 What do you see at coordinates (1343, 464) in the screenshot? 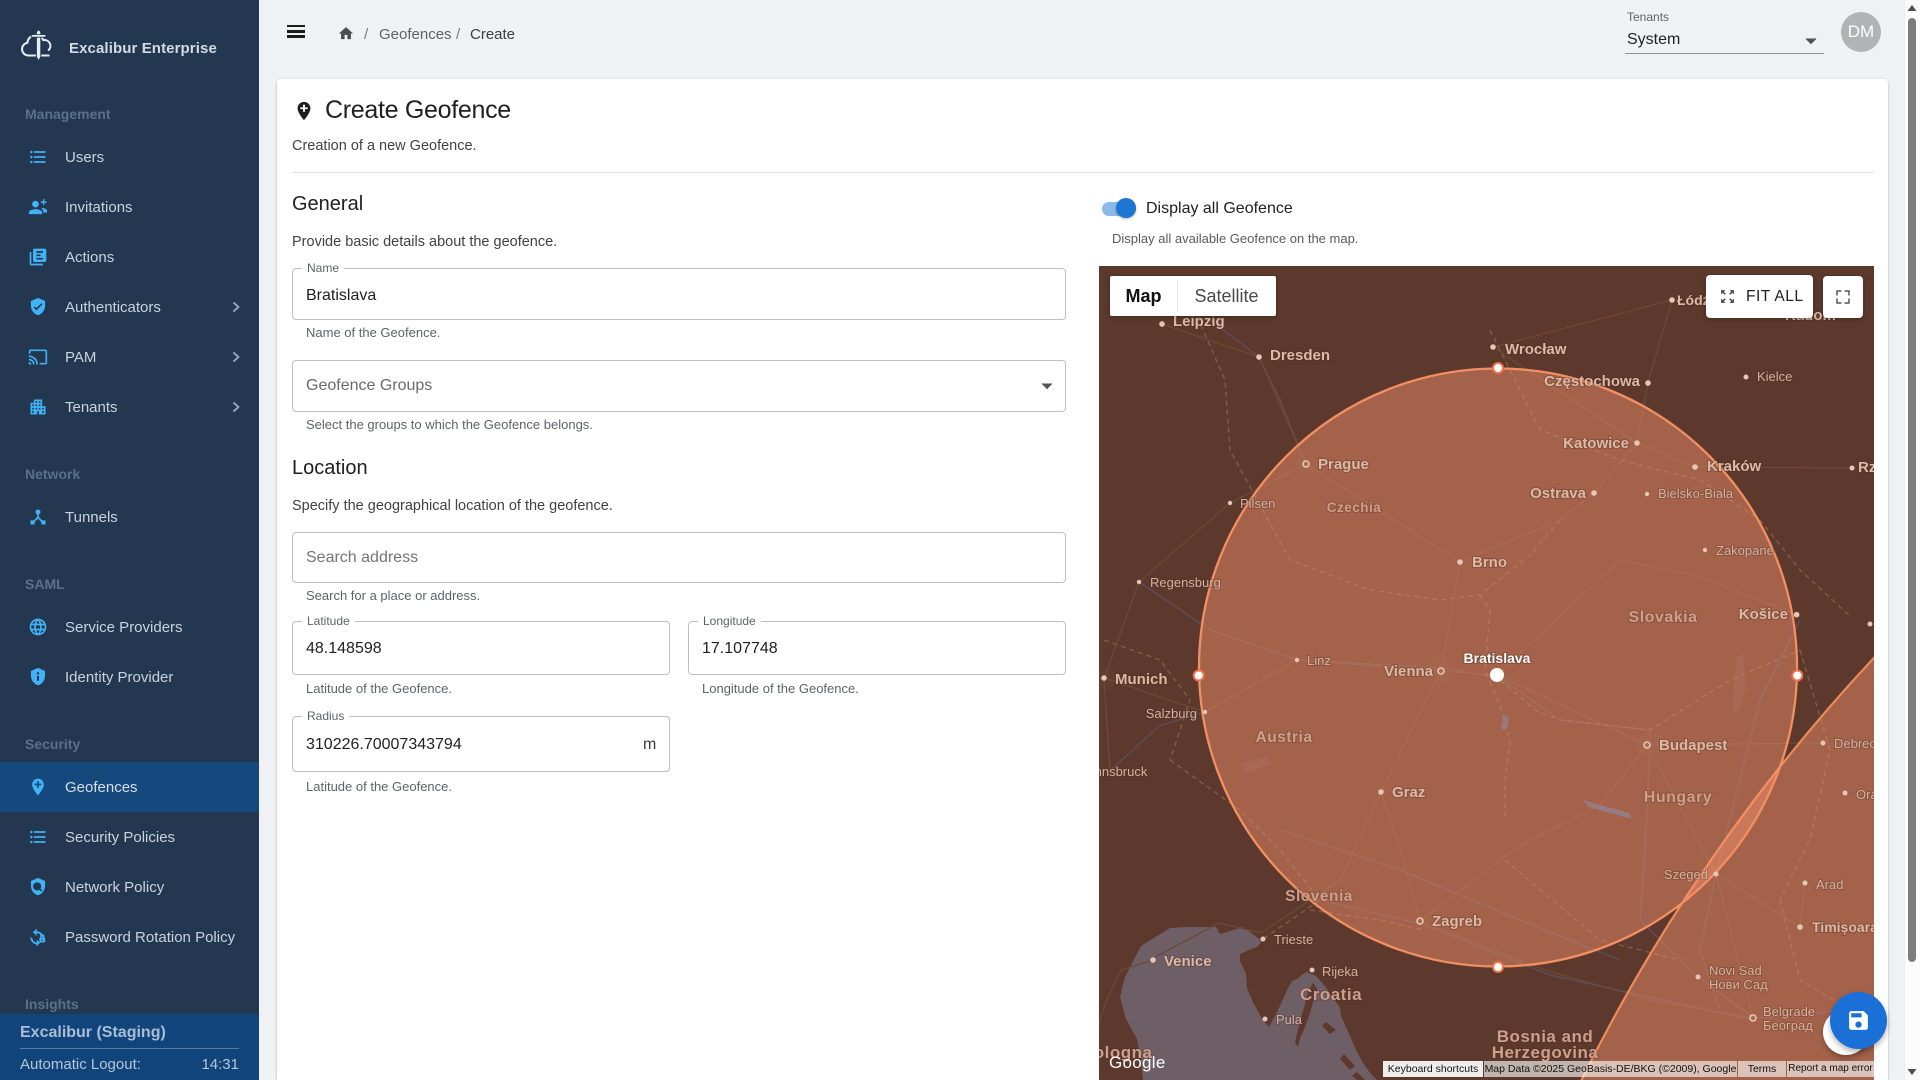
I see `svg-text: Prague` at bounding box center [1343, 464].